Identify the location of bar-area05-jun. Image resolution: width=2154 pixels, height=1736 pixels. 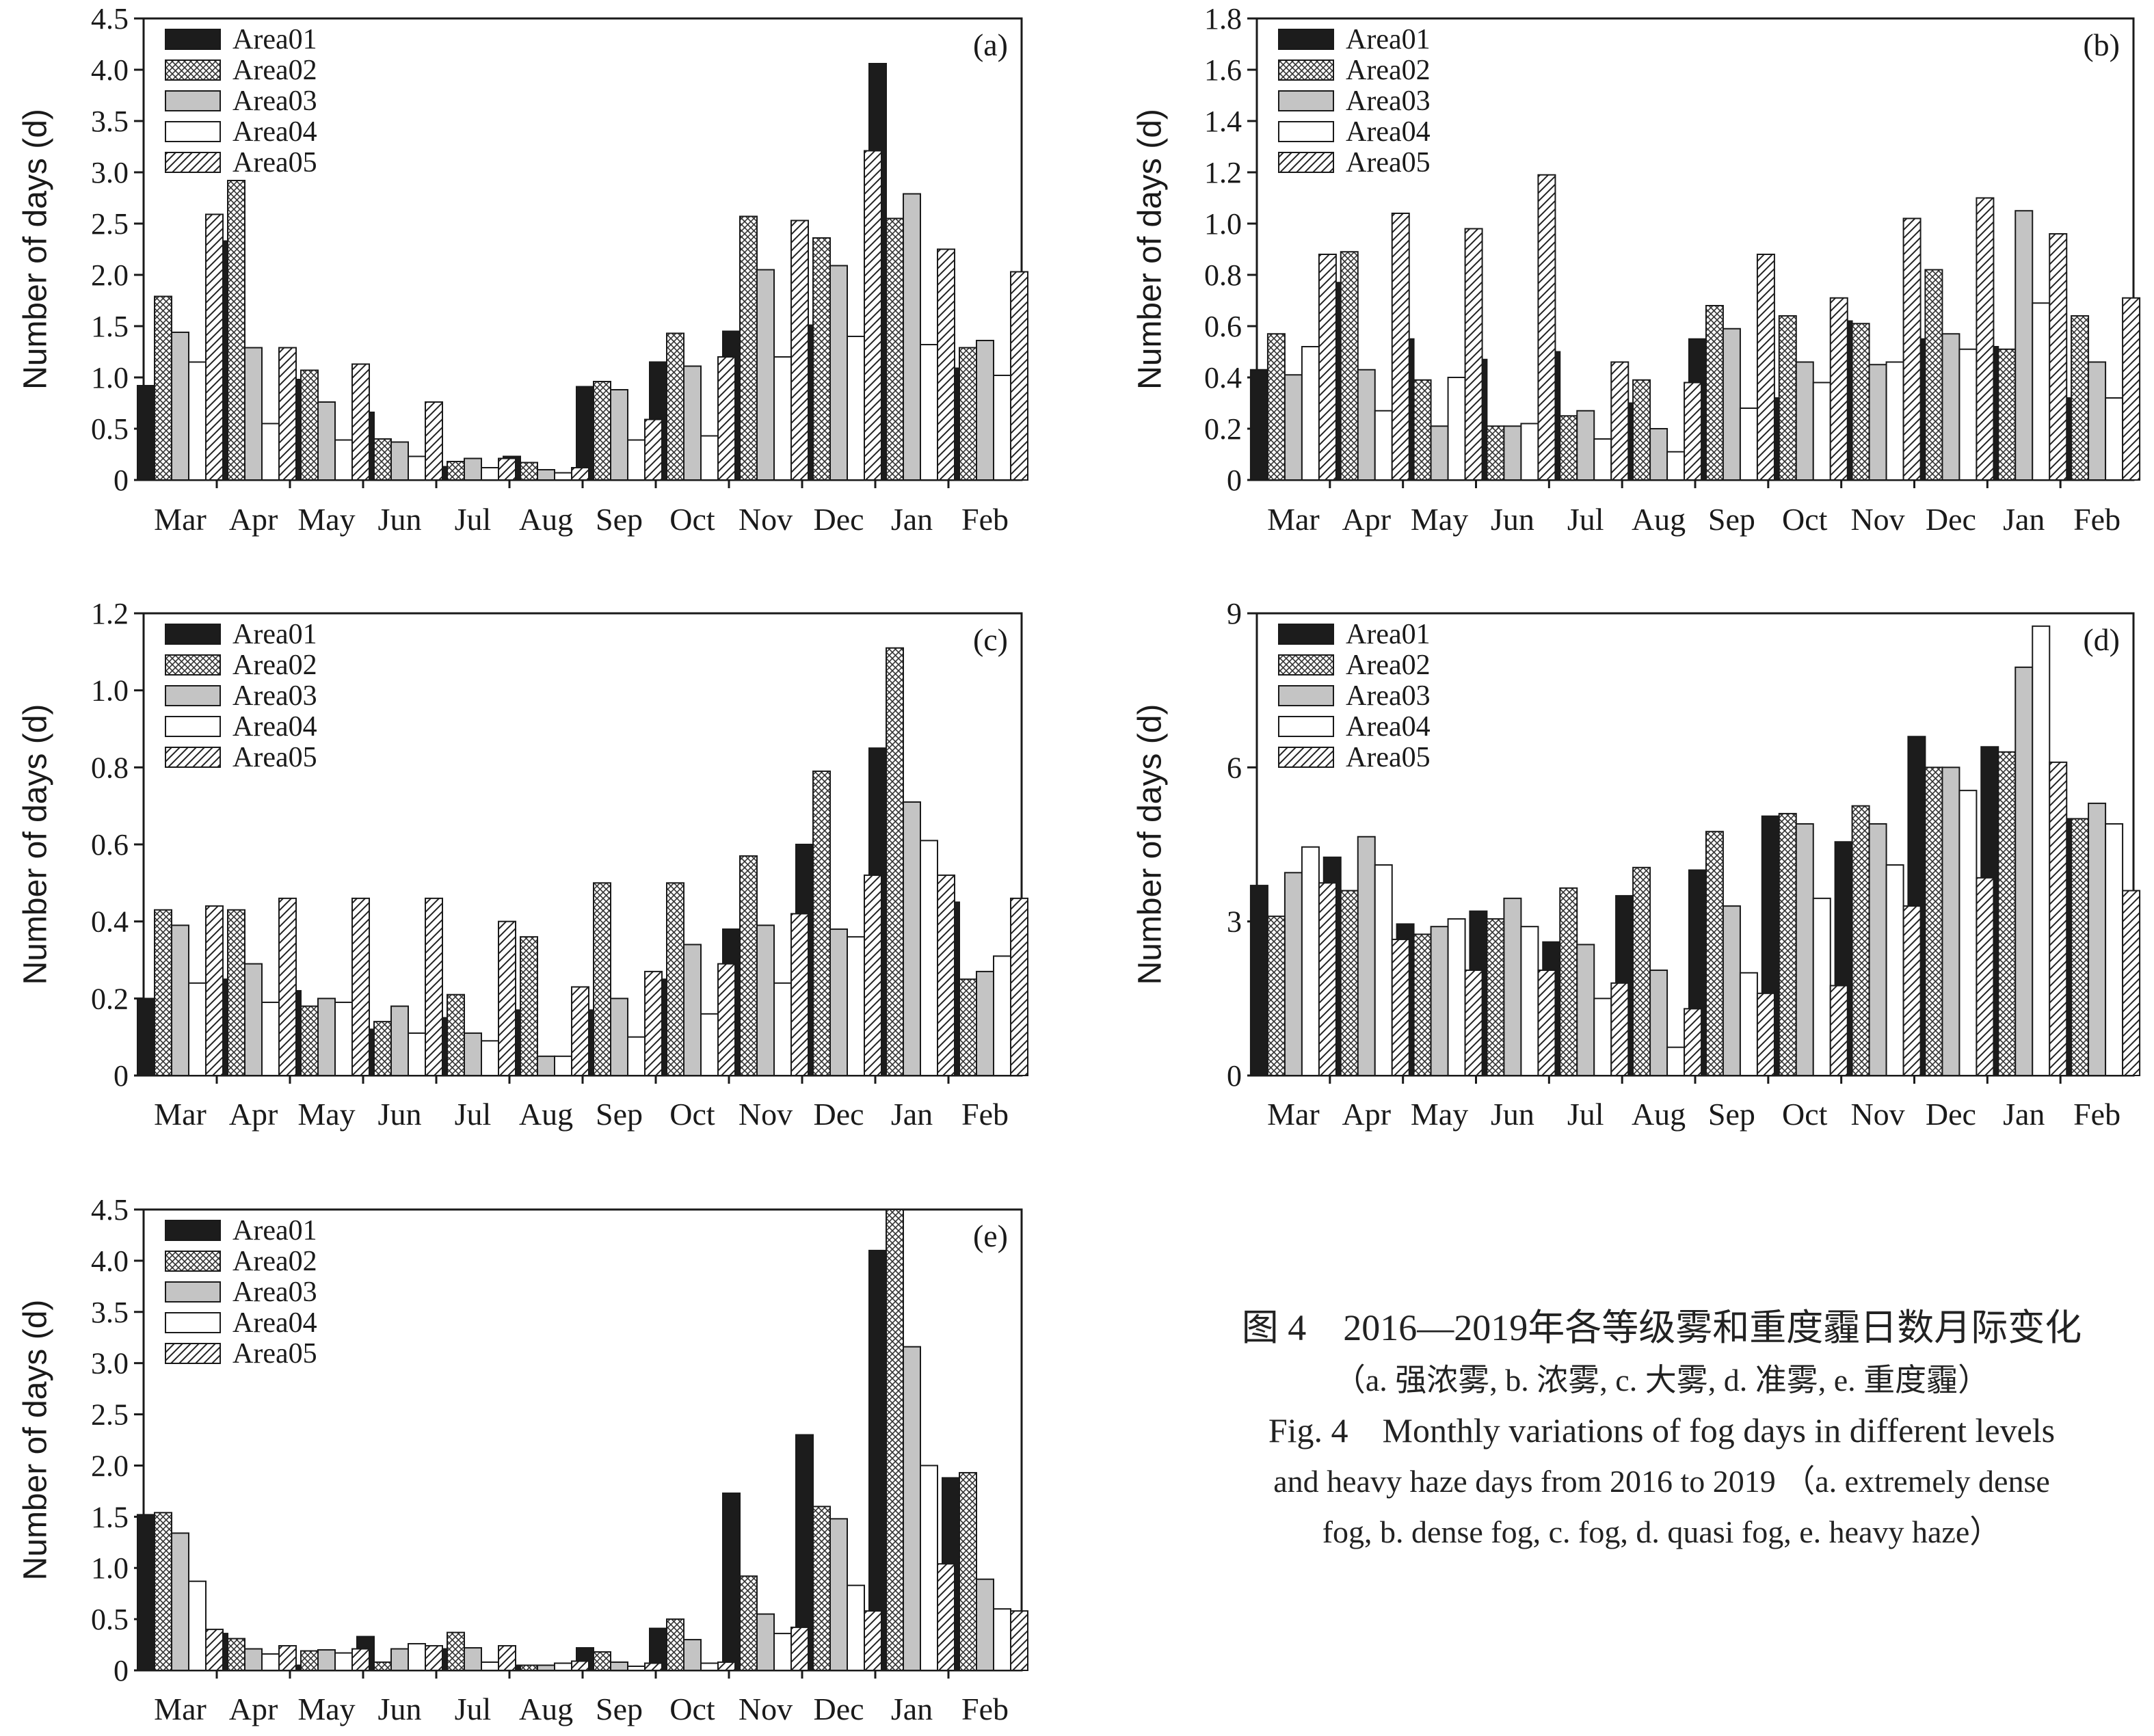
(434, 1658).